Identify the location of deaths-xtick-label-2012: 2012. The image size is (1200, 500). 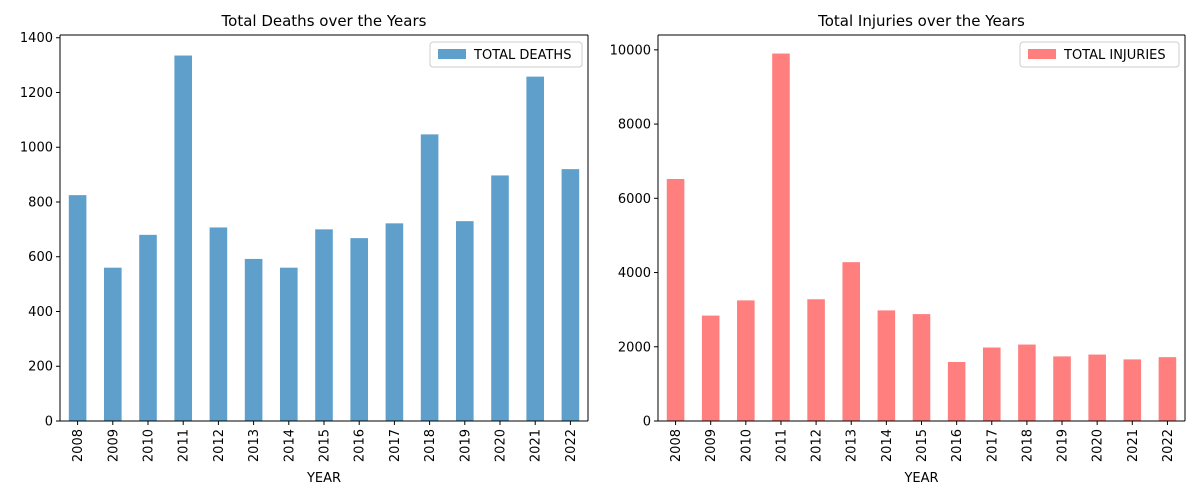
(219, 445).